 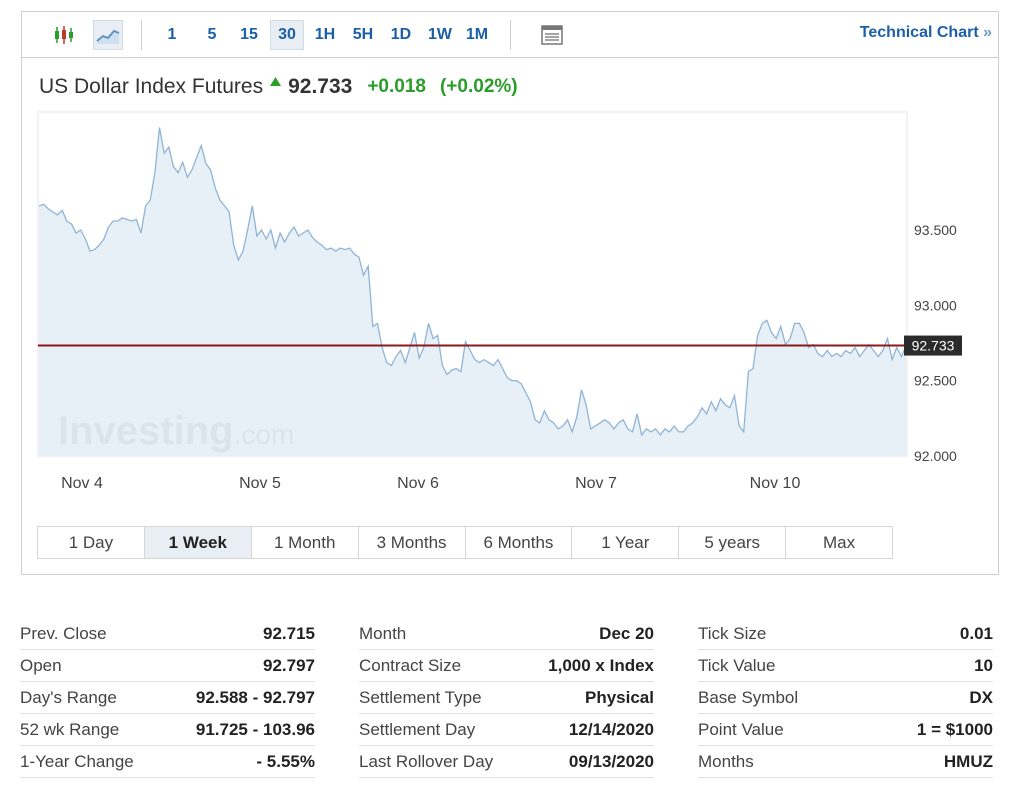 What do you see at coordinates (363, 34) in the screenshot?
I see `interval-button-5h: 5H` at bounding box center [363, 34].